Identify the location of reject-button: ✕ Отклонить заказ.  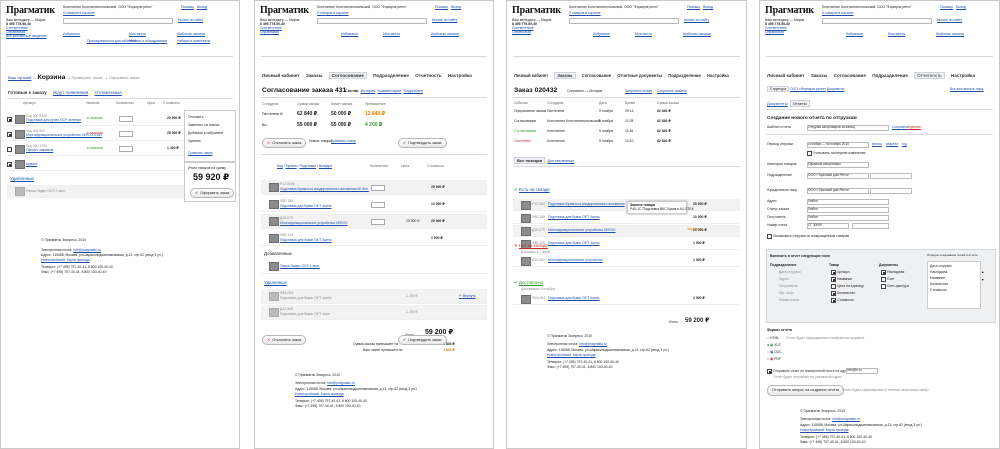
(284, 143).